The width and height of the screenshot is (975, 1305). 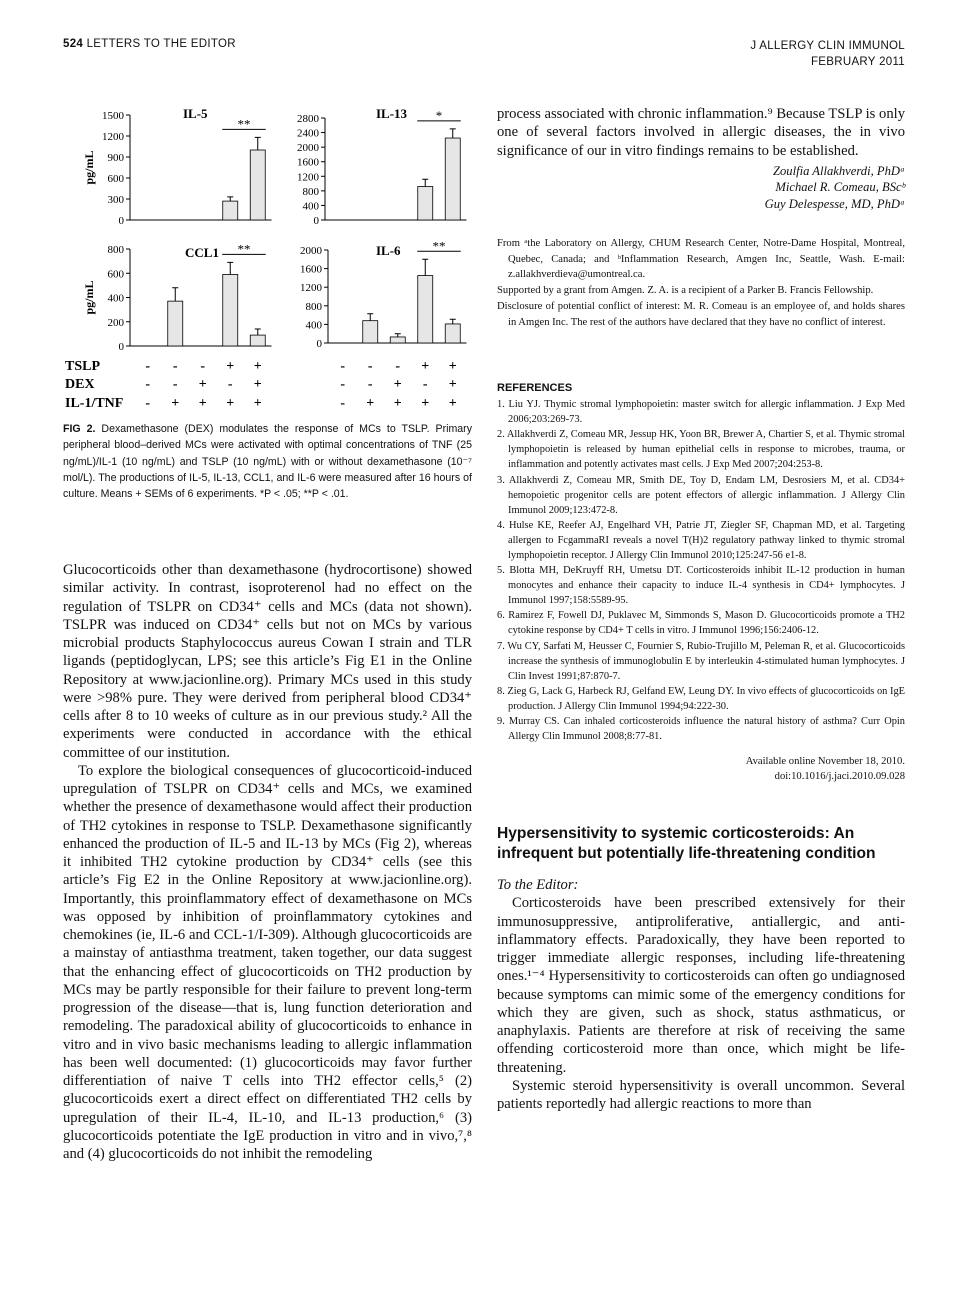 I want to click on condition-label: IL-1/TNF, so click(x=94, y=403).